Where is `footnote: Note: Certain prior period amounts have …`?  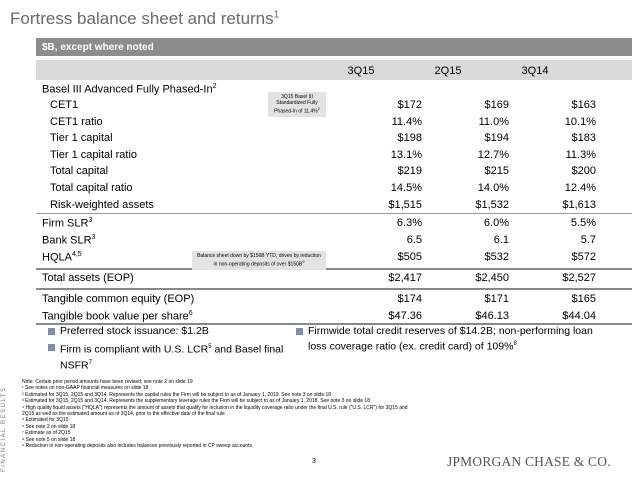
footnote: Note: Certain prior period amounts have … is located at coordinates (107, 382).